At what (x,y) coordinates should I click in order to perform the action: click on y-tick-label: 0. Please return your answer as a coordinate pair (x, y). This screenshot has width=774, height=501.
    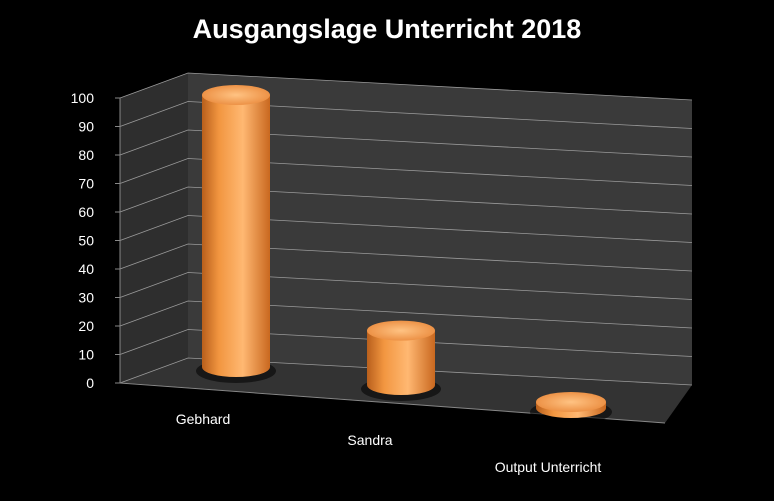
    Looking at the image, I should click on (90, 383).